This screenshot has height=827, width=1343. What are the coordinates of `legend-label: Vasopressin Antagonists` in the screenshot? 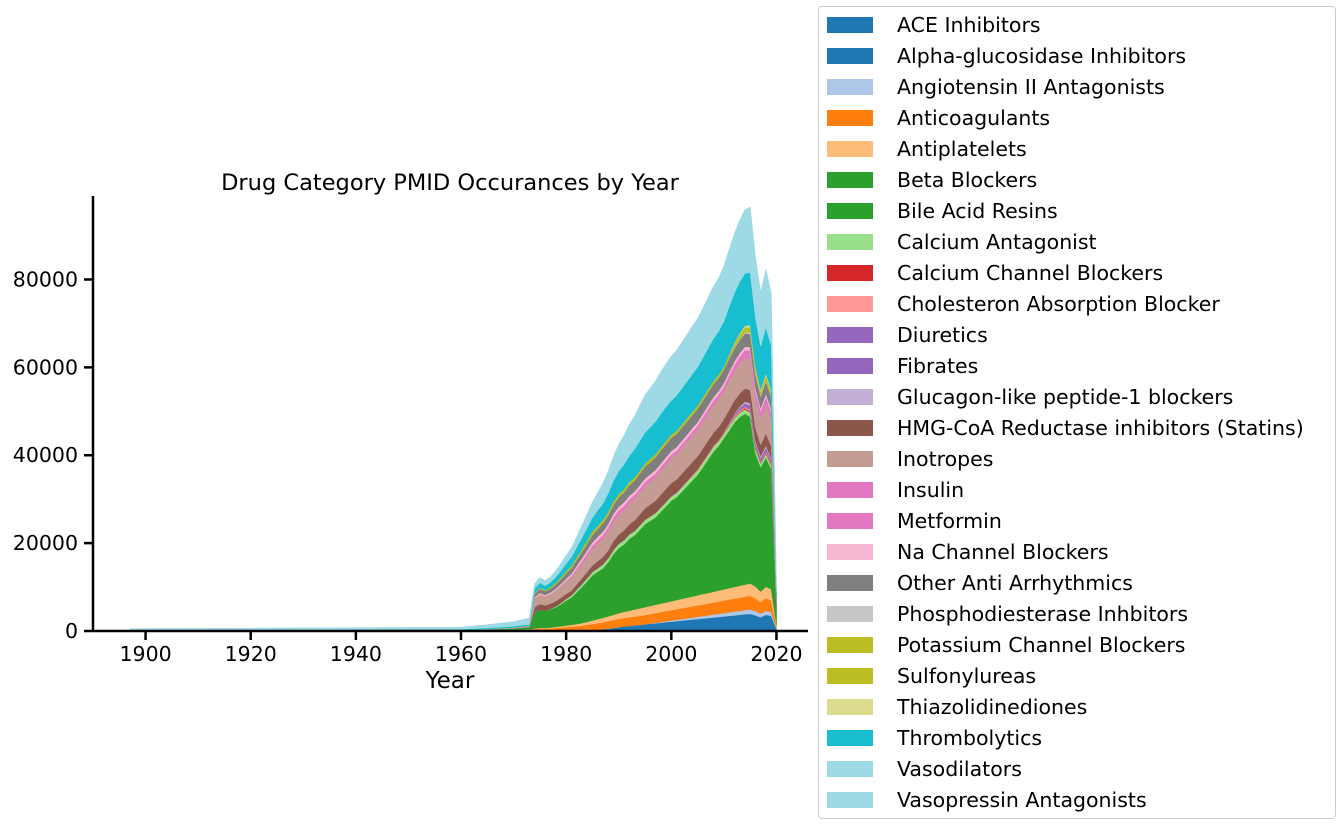 It's located at (1022, 800).